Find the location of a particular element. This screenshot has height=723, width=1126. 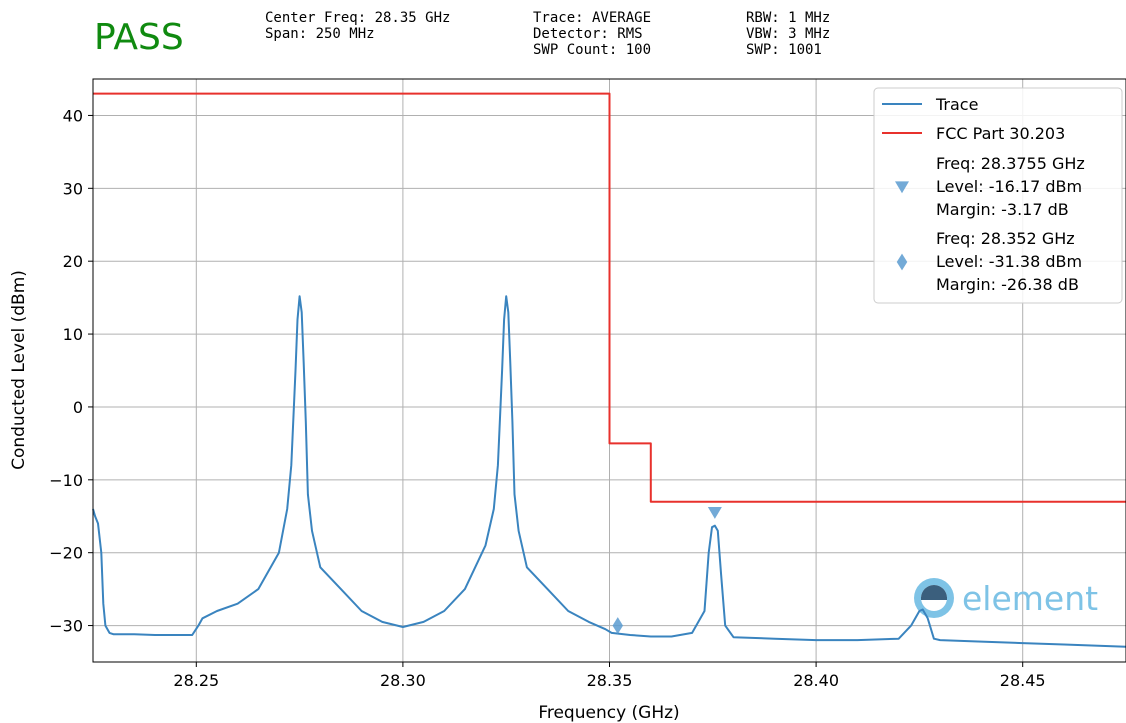

y-tick-label: 20 is located at coordinates (73, 261).